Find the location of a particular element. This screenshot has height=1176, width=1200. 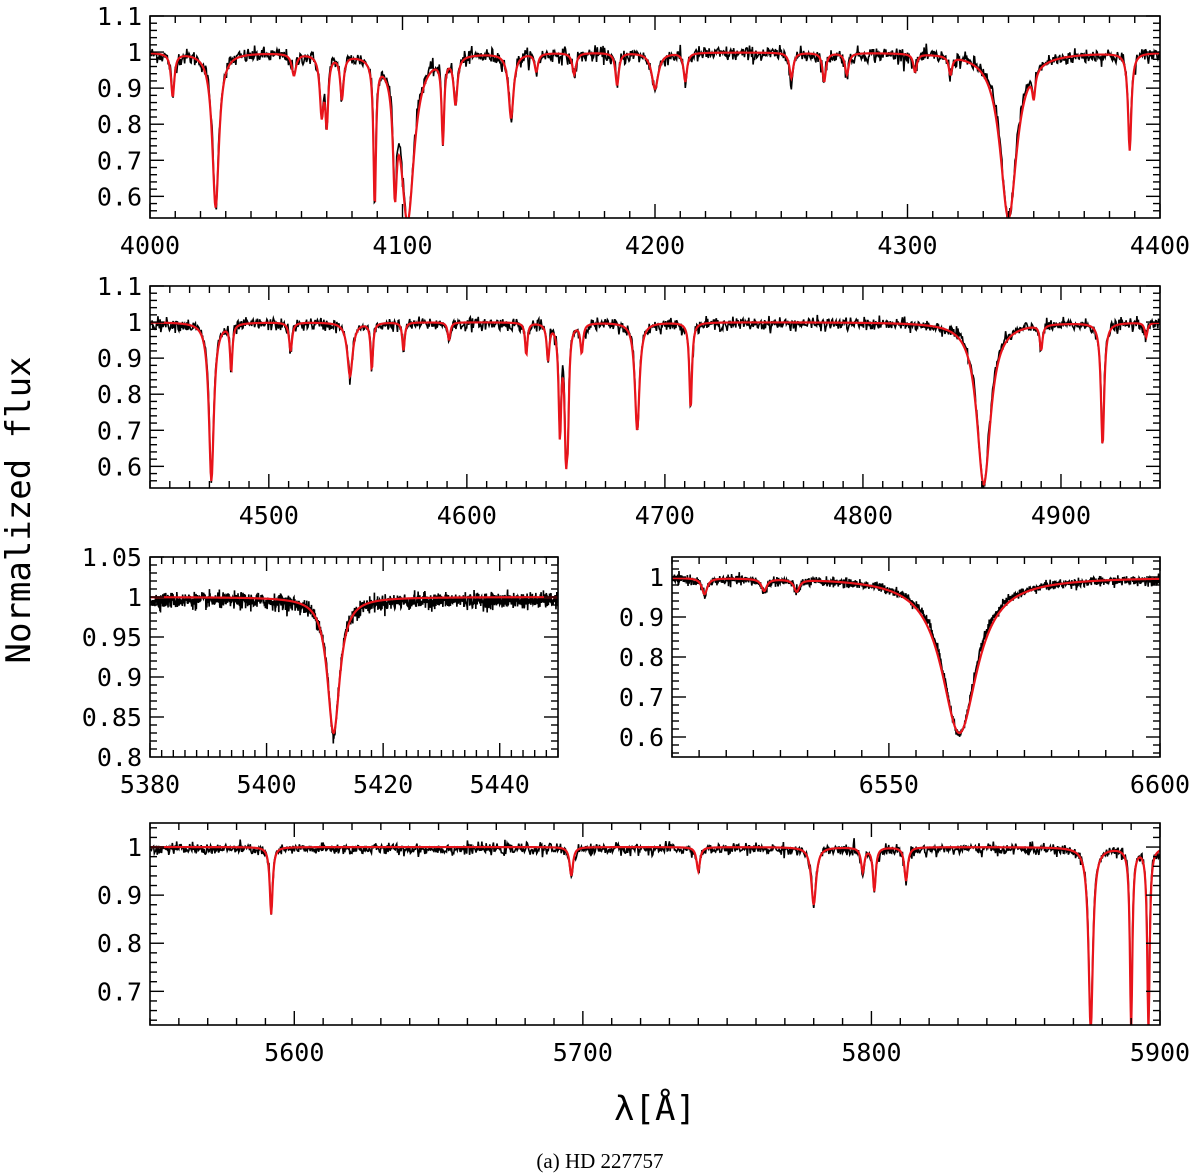

y-tick-label: 0.95 is located at coordinates (112, 637).